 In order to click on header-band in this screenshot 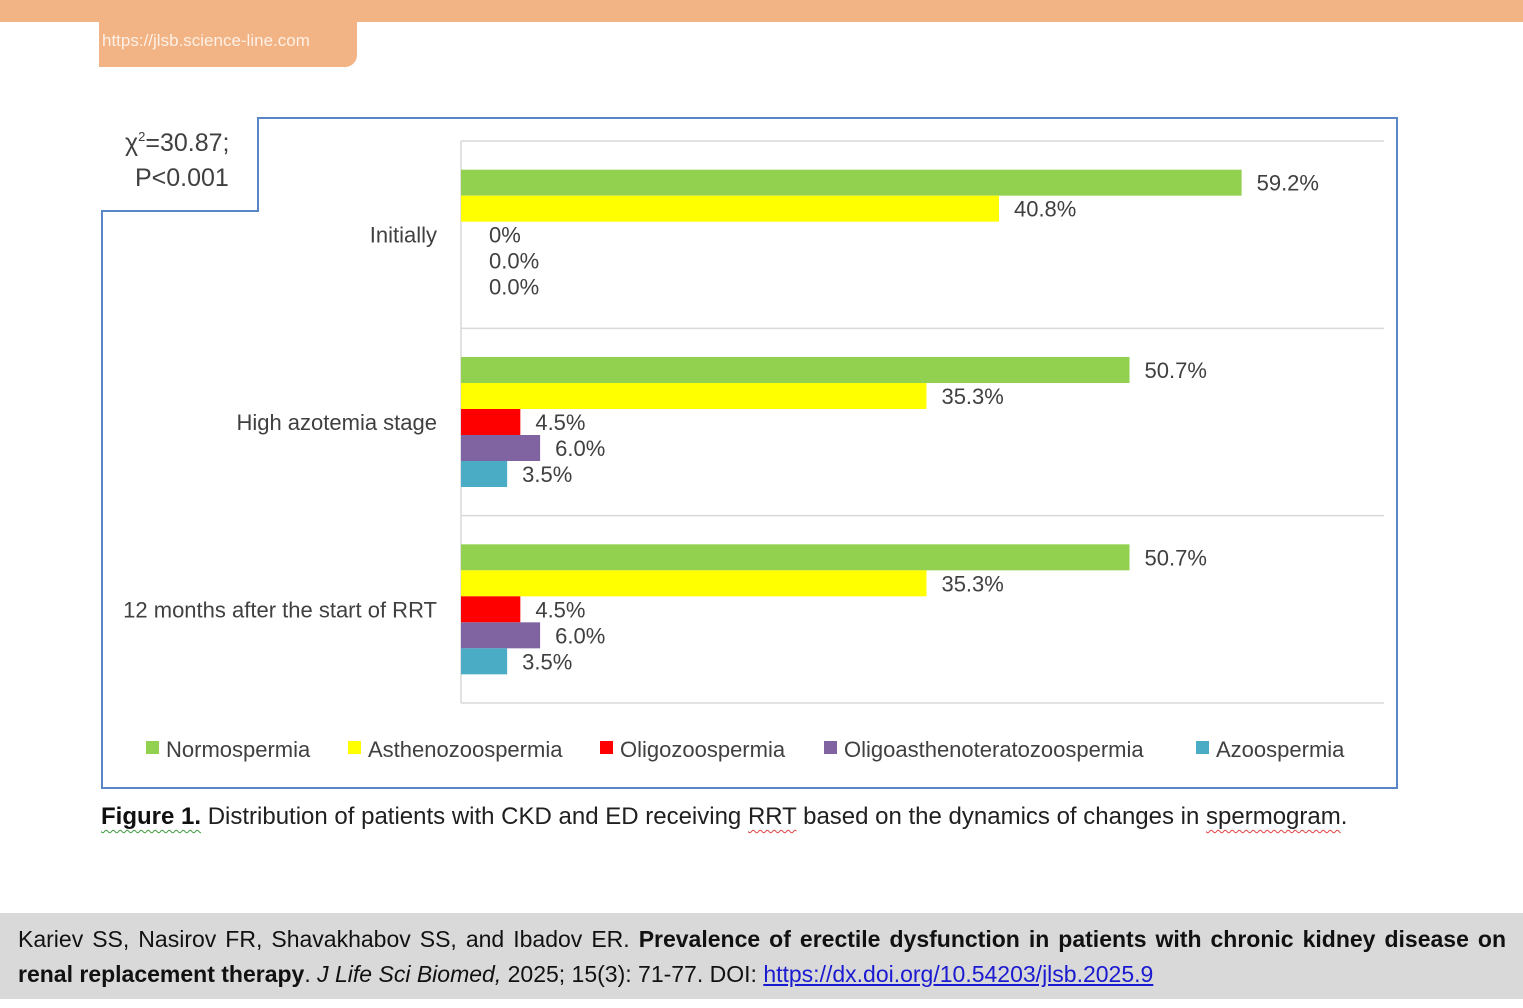, I will do `click(761, 11)`.